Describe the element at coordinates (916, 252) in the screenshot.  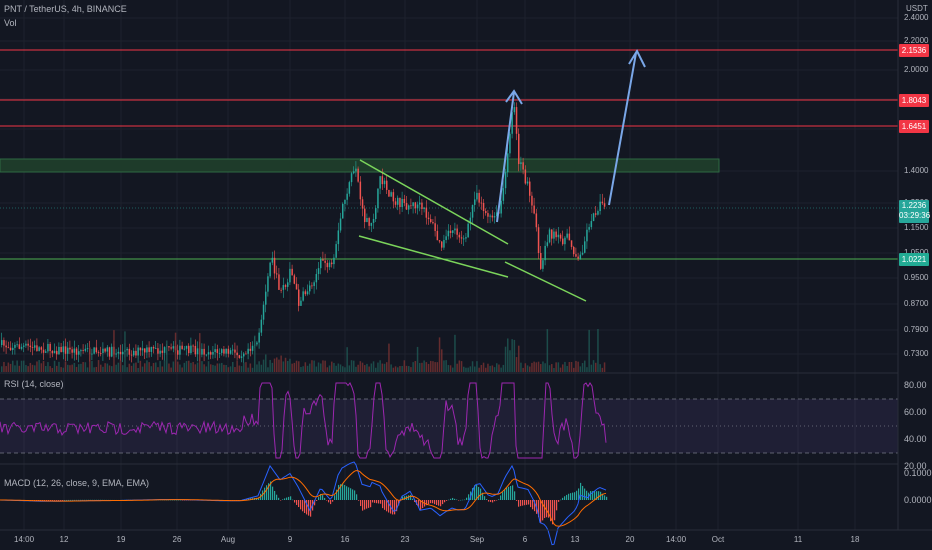
I see `price-tick: 1.0500` at that location.